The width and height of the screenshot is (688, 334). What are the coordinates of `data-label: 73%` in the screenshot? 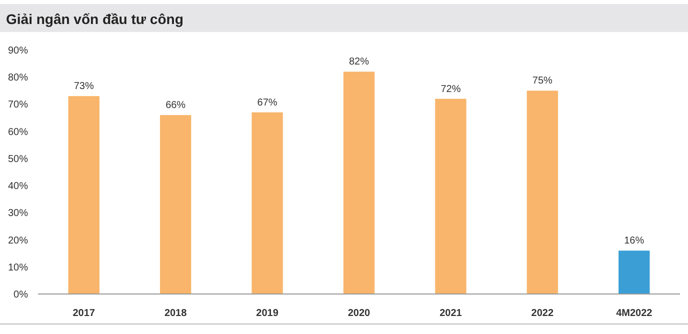 It's located at (84, 86).